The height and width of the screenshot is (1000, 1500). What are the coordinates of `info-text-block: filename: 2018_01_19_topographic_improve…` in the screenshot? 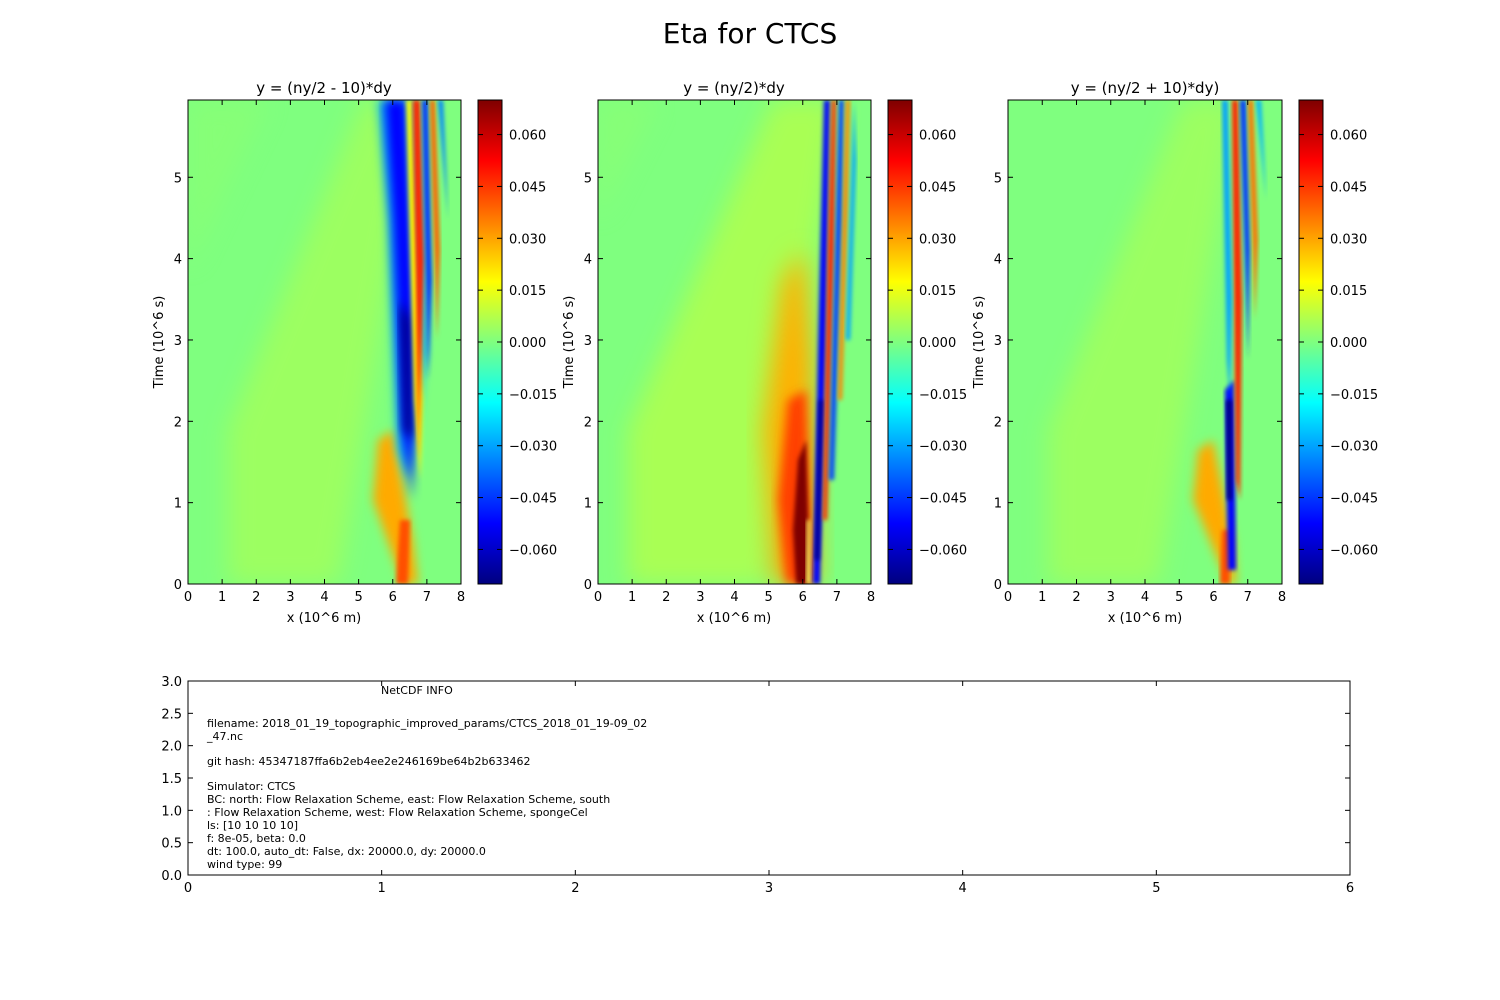 It's located at (426, 794).